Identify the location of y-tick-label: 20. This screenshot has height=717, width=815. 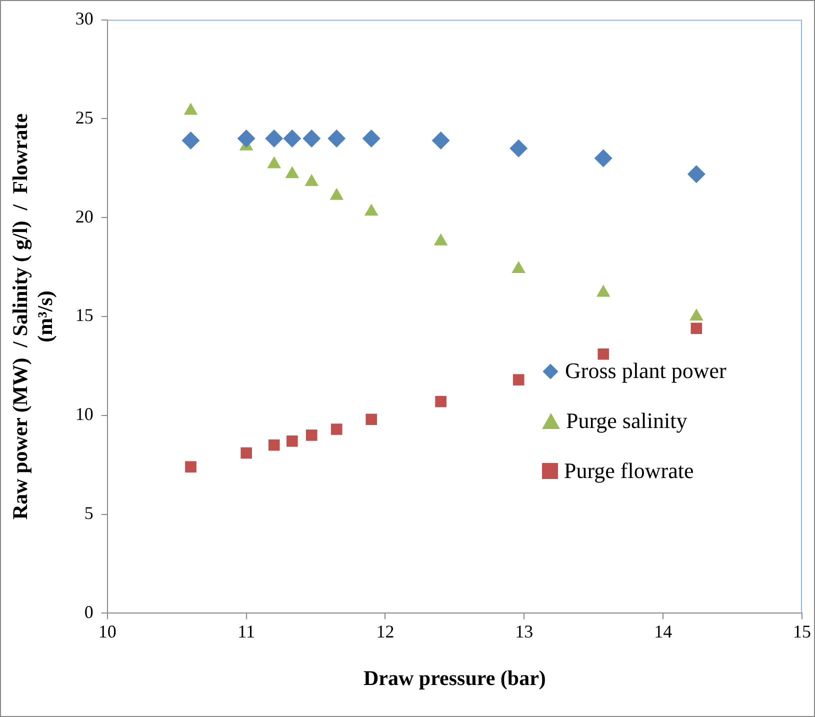
(84, 216).